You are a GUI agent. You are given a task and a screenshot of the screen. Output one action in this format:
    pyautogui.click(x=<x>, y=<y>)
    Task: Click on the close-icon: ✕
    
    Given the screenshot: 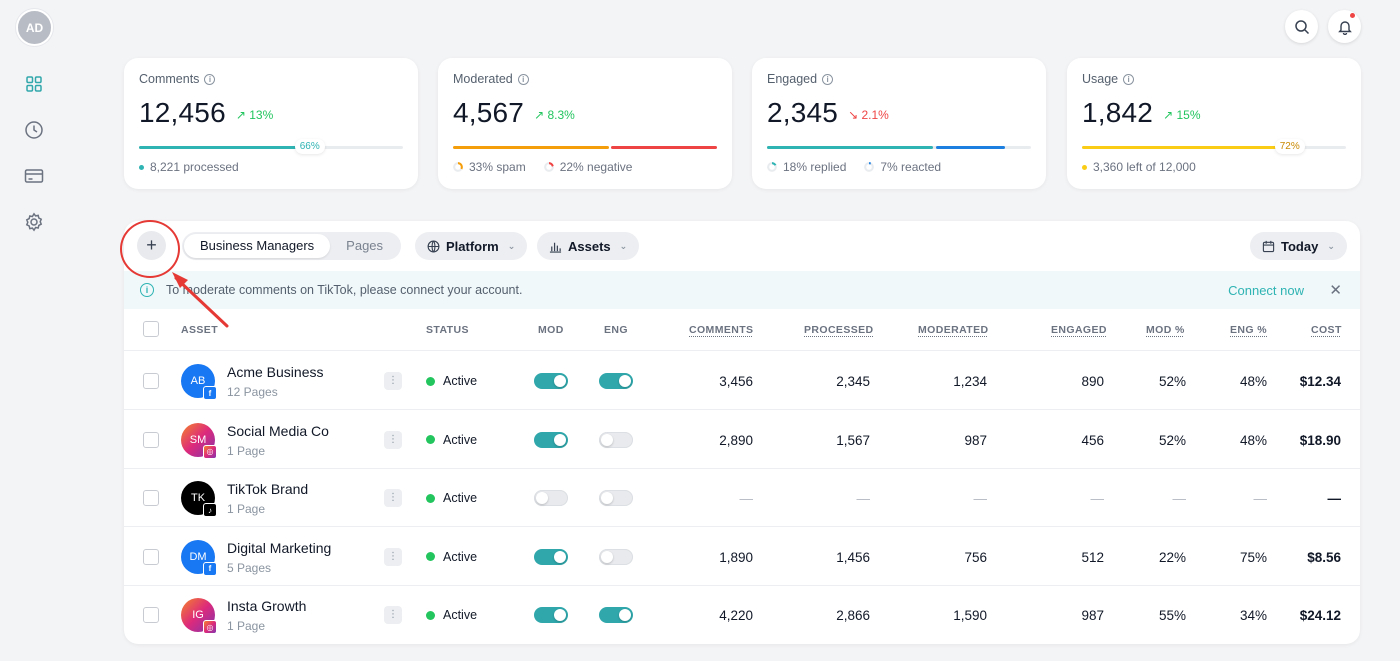 What is the action you would take?
    pyautogui.click(x=1335, y=290)
    